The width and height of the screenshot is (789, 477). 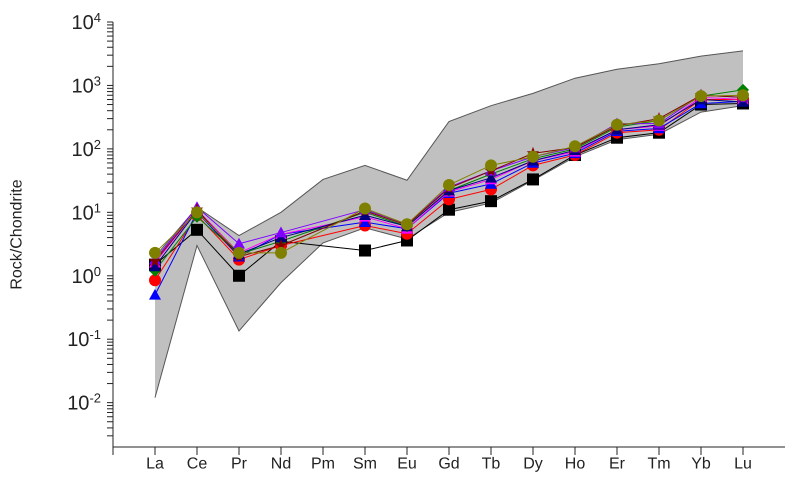 I want to click on y-tick-label: 10$^{3}$, so click(x=86, y=85).